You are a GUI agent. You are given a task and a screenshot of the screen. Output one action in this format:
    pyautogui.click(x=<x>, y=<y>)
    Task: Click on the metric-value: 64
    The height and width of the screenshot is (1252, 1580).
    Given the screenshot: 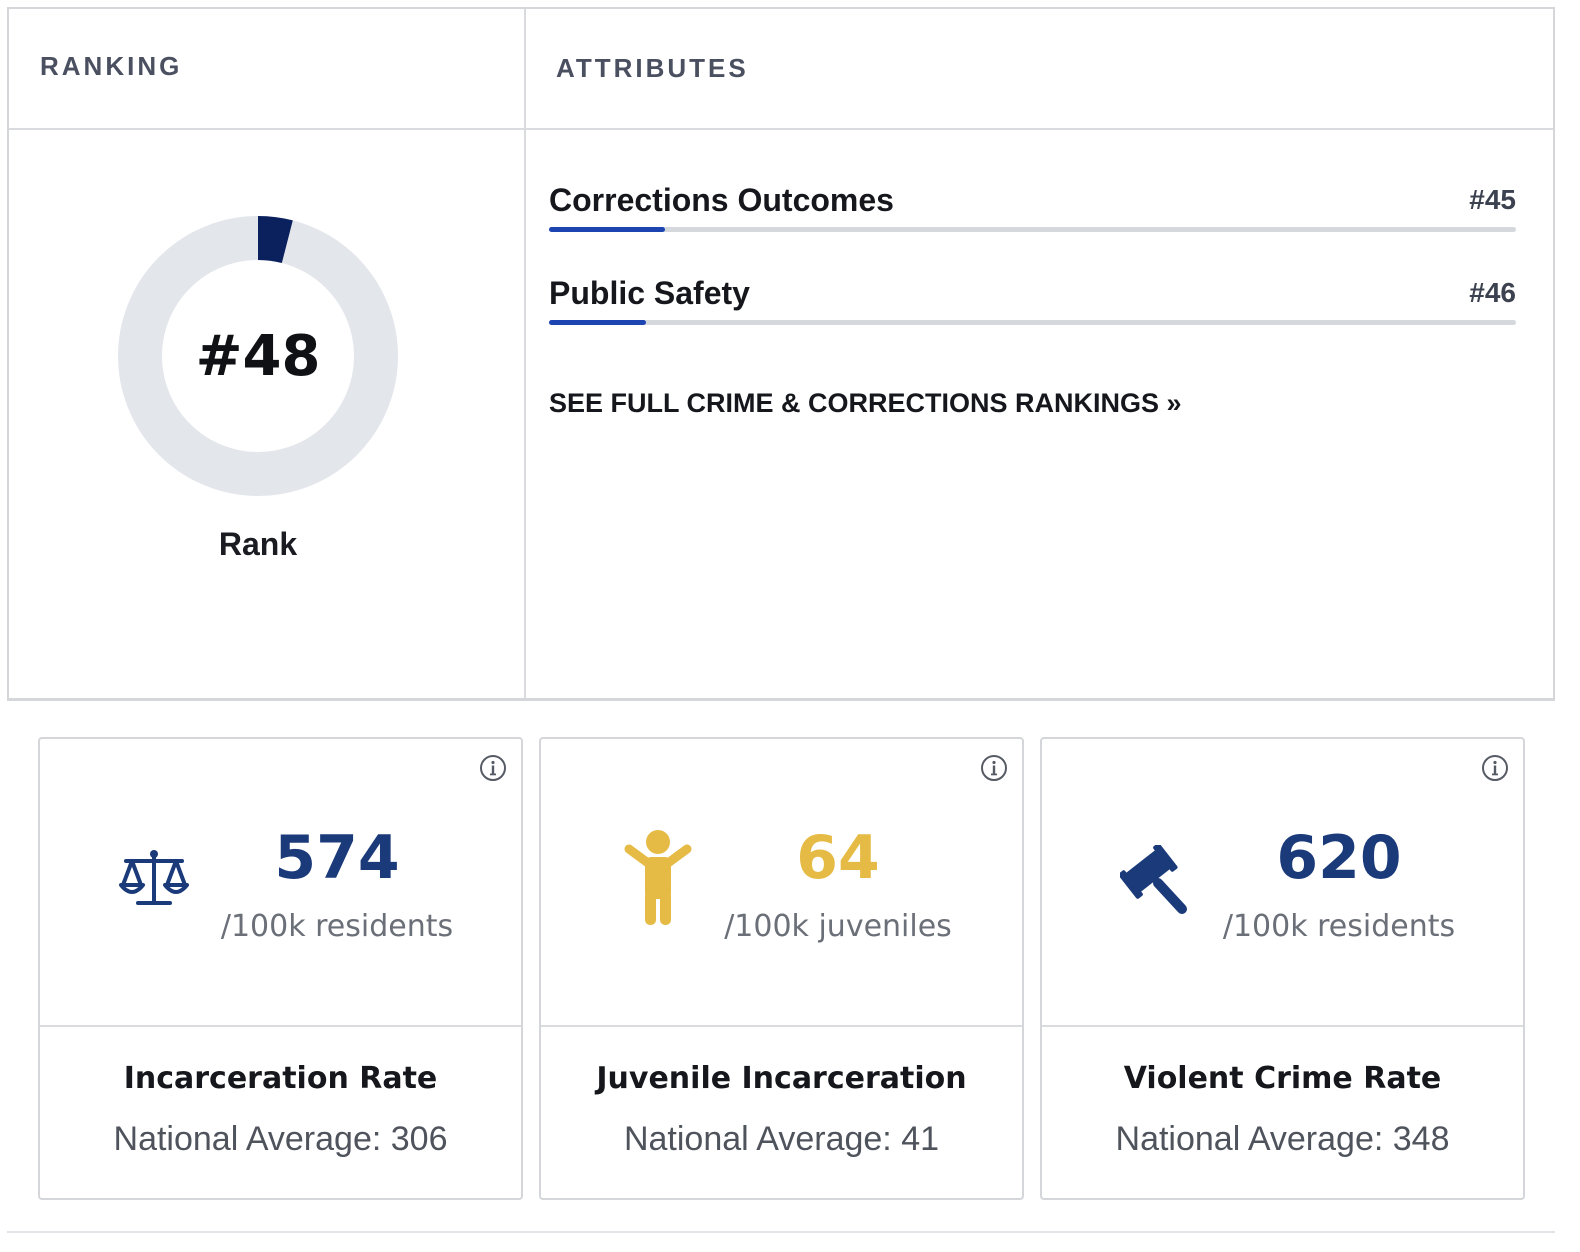 What is the action you would take?
    pyautogui.click(x=838, y=858)
    